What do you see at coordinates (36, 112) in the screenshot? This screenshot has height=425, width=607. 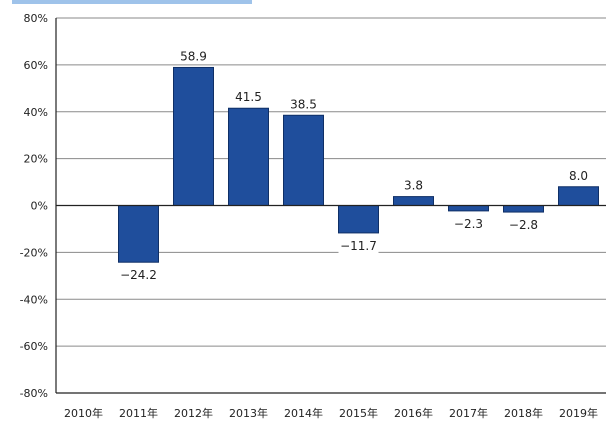 I see `y-tick-label: 40%` at bounding box center [36, 112].